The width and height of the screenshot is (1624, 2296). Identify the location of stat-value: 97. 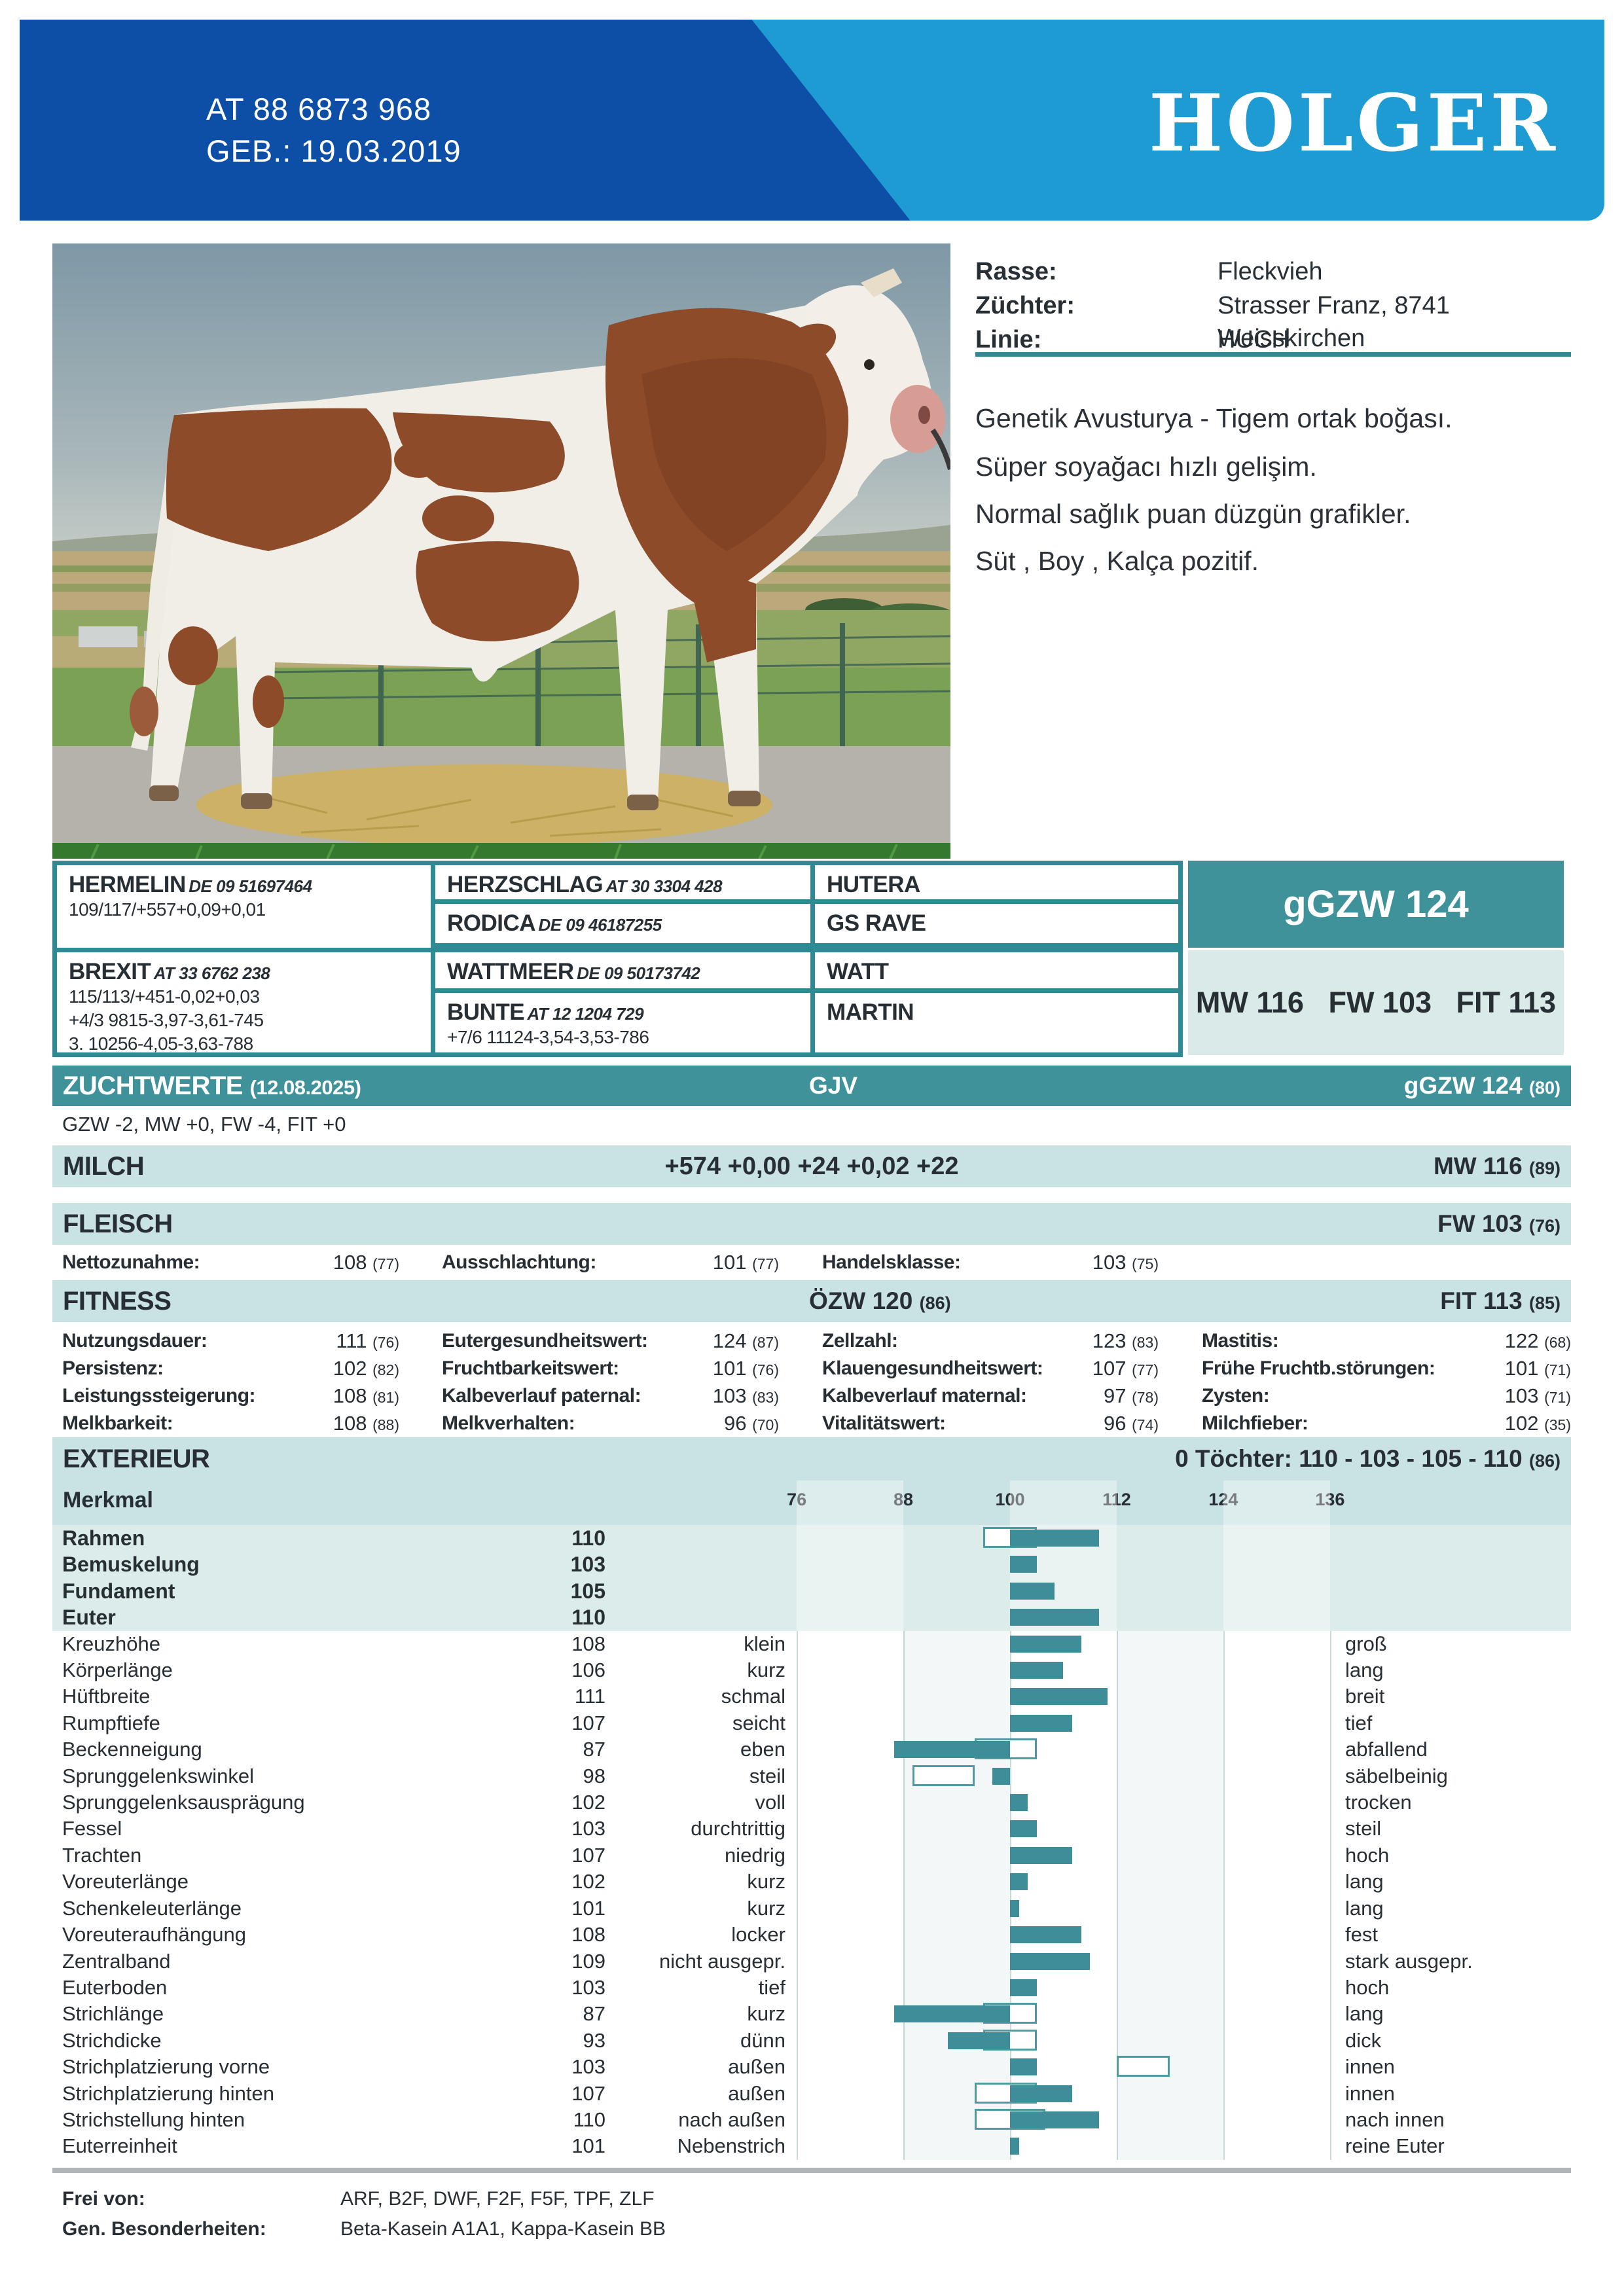
(1117, 1395).